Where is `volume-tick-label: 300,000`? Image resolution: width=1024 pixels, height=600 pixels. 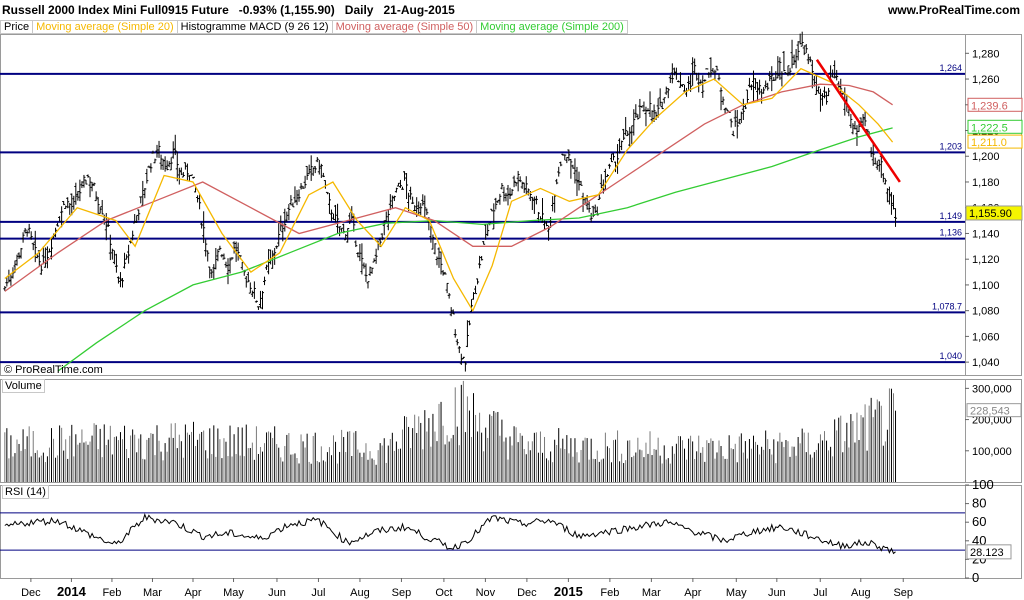
volume-tick-label: 300,000 is located at coordinates (992, 389).